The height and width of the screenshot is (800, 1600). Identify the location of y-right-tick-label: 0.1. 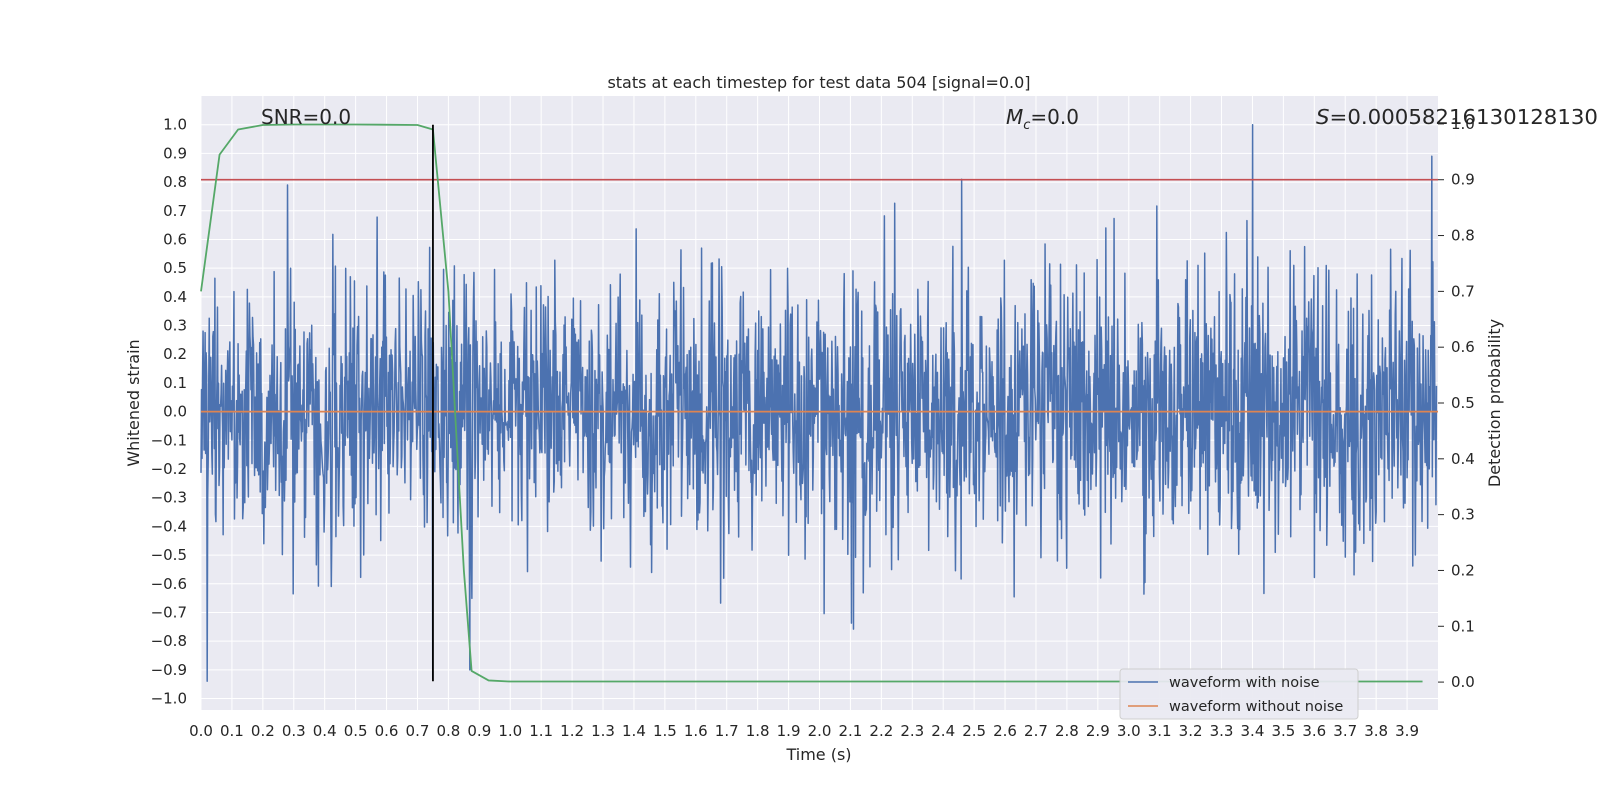
(1463, 626).